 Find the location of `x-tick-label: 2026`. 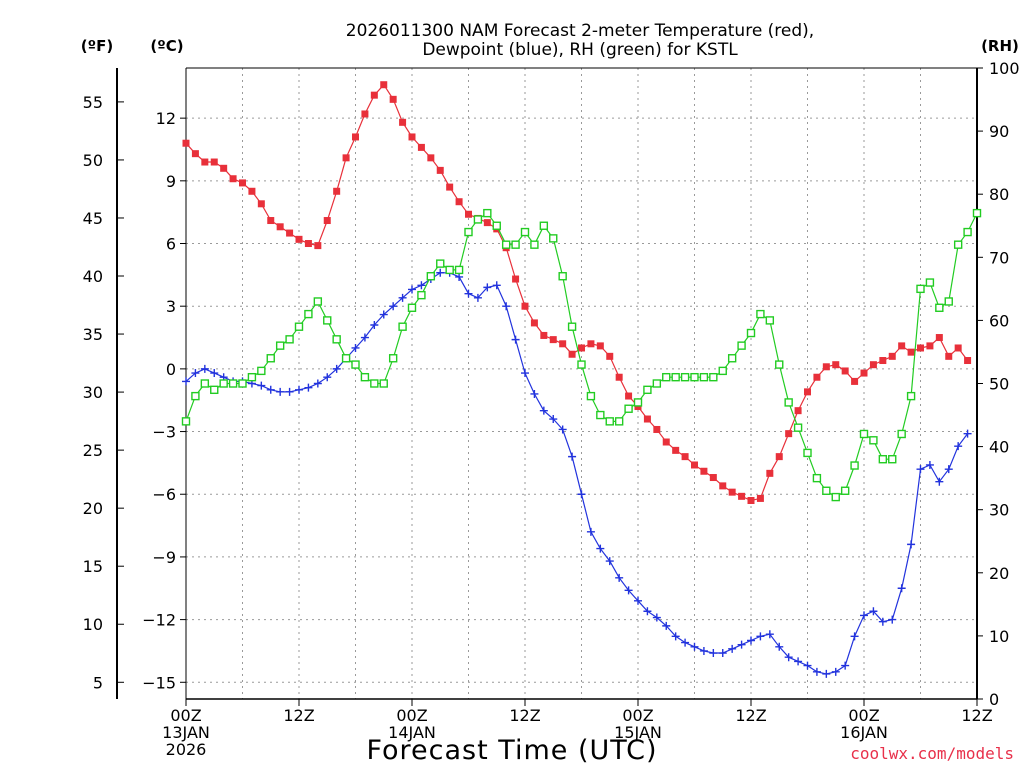

x-tick-label: 2026 is located at coordinates (186, 749).